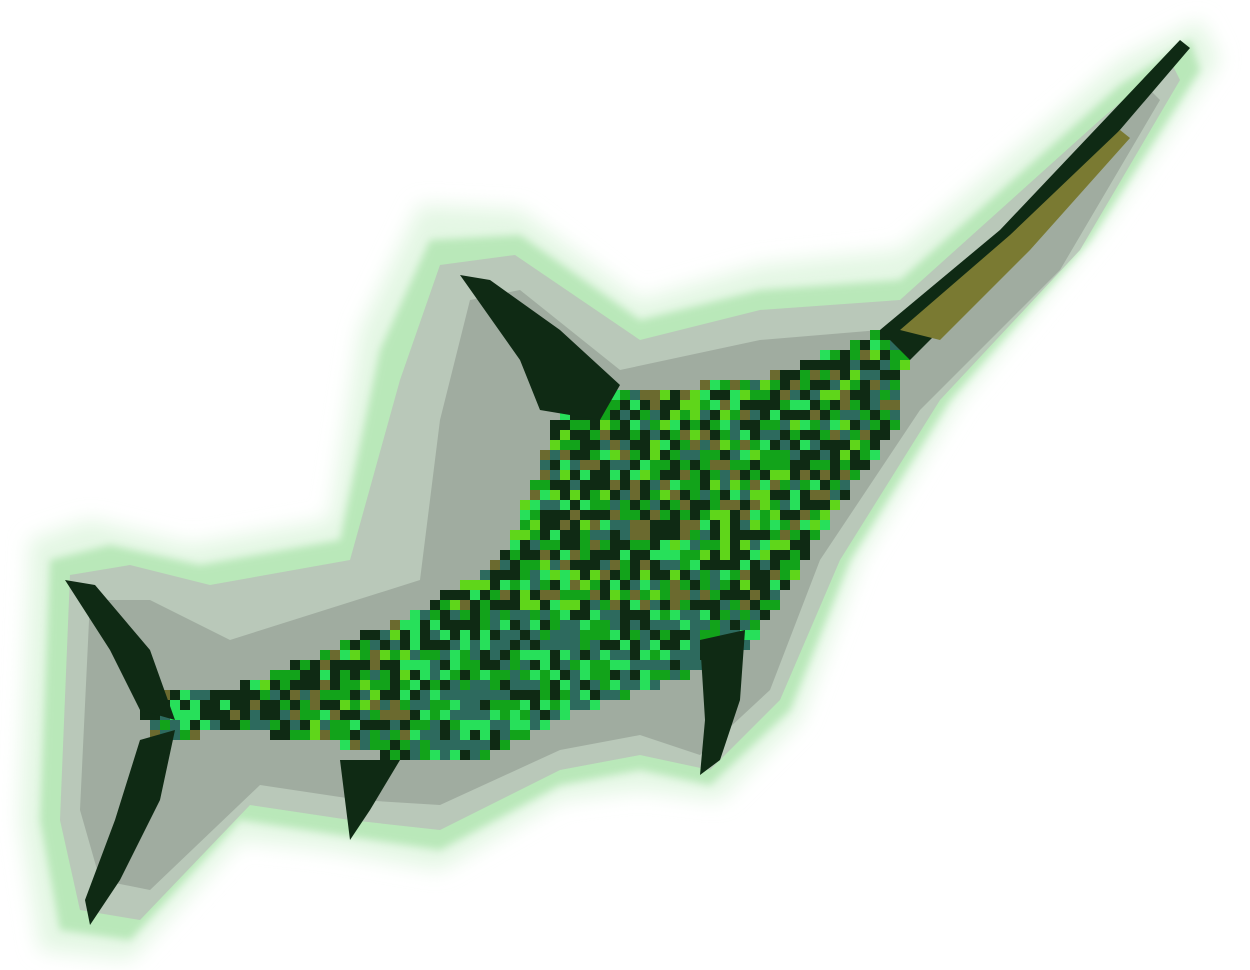 Image resolution: width=1250 pixels, height=970 pixels. Describe the element at coordinates (1035, 200) in the screenshot. I see `marlin-bill` at that location.